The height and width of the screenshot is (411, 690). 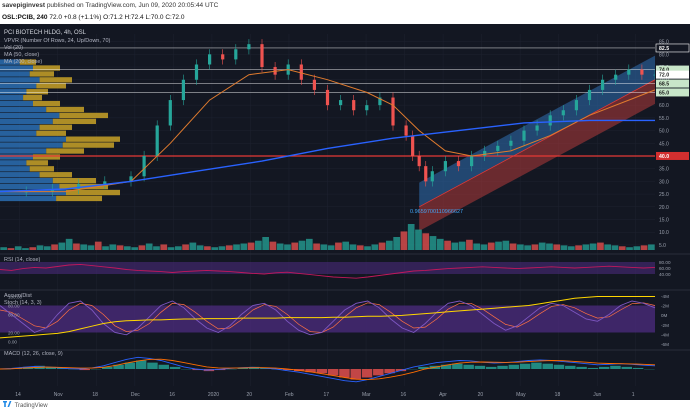 What do you see at coordinates (664, 233) in the screenshot?
I see `price-tick-label: 10.0` at bounding box center [664, 233].